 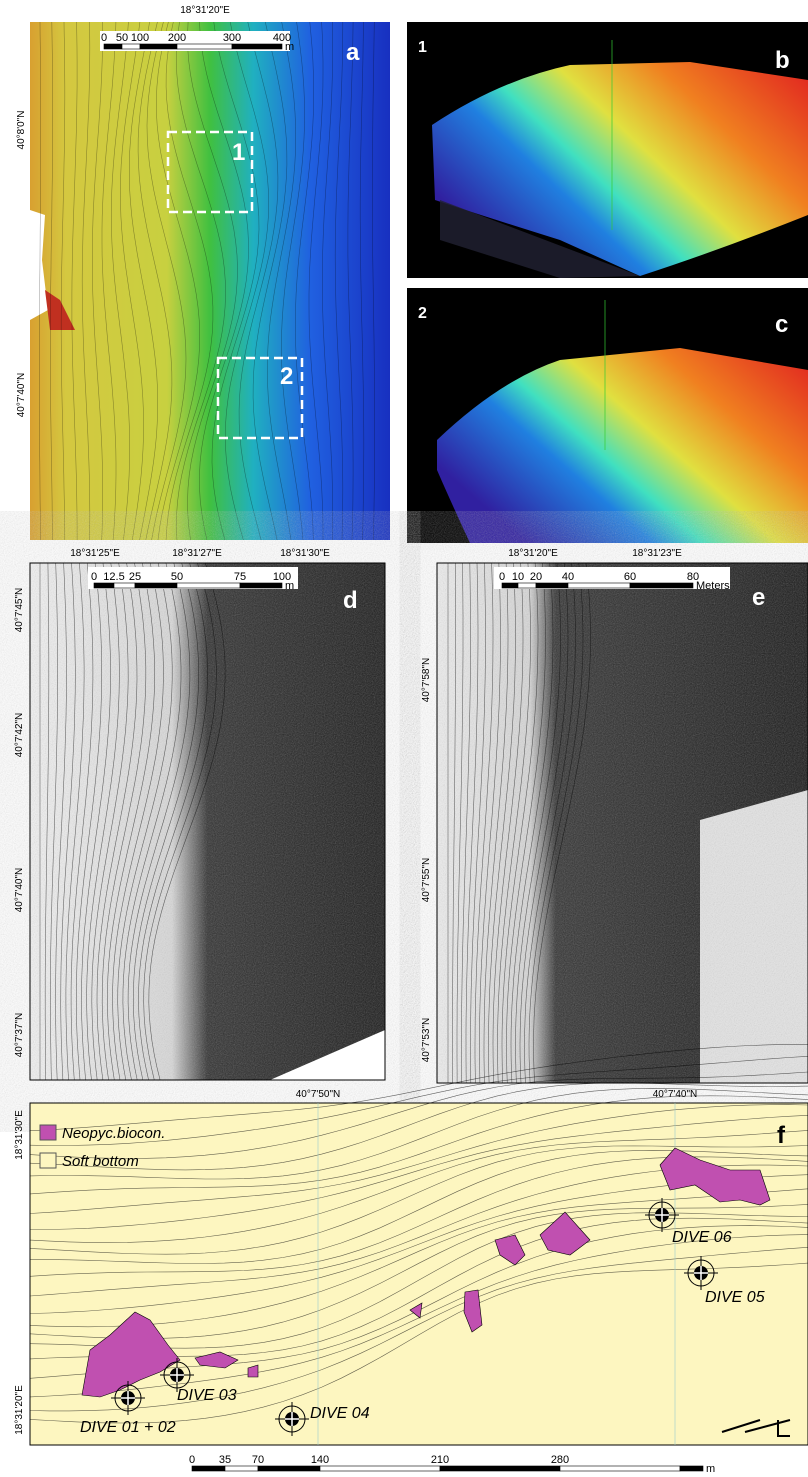 What do you see at coordinates (48, 1160) in the screenshot?
I see `legend-swatch` at bounding box center [48, 1160].